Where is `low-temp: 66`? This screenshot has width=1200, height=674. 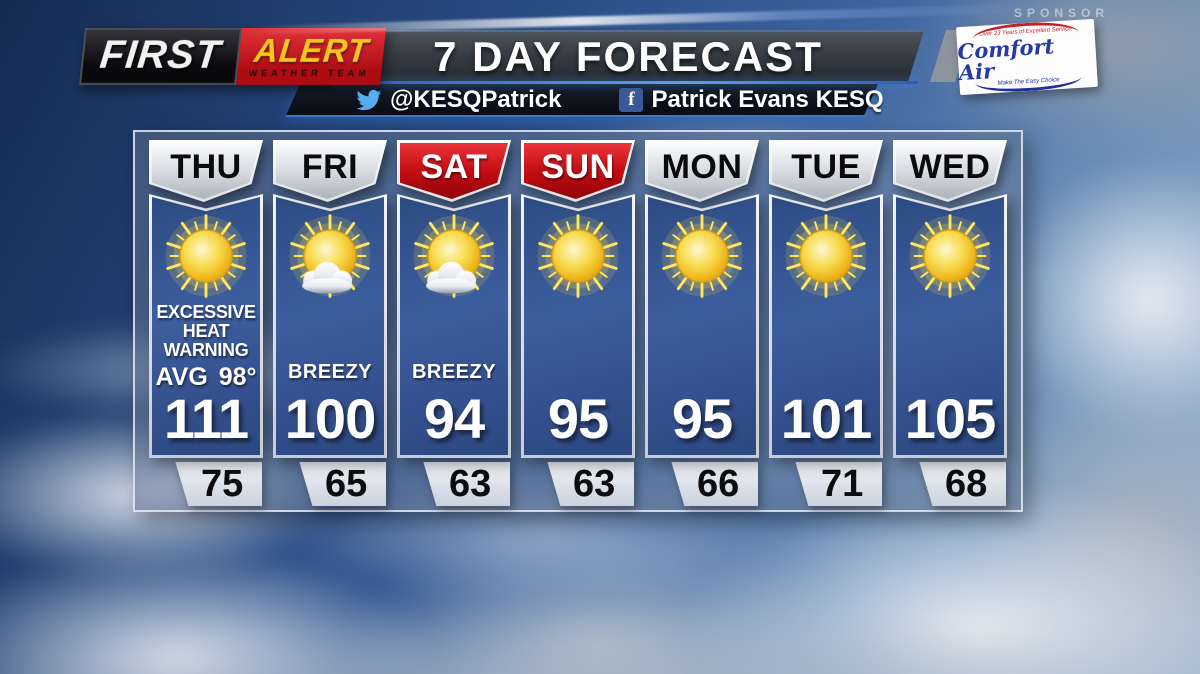 low-temp: 66 is located at coordinates (718, 483).